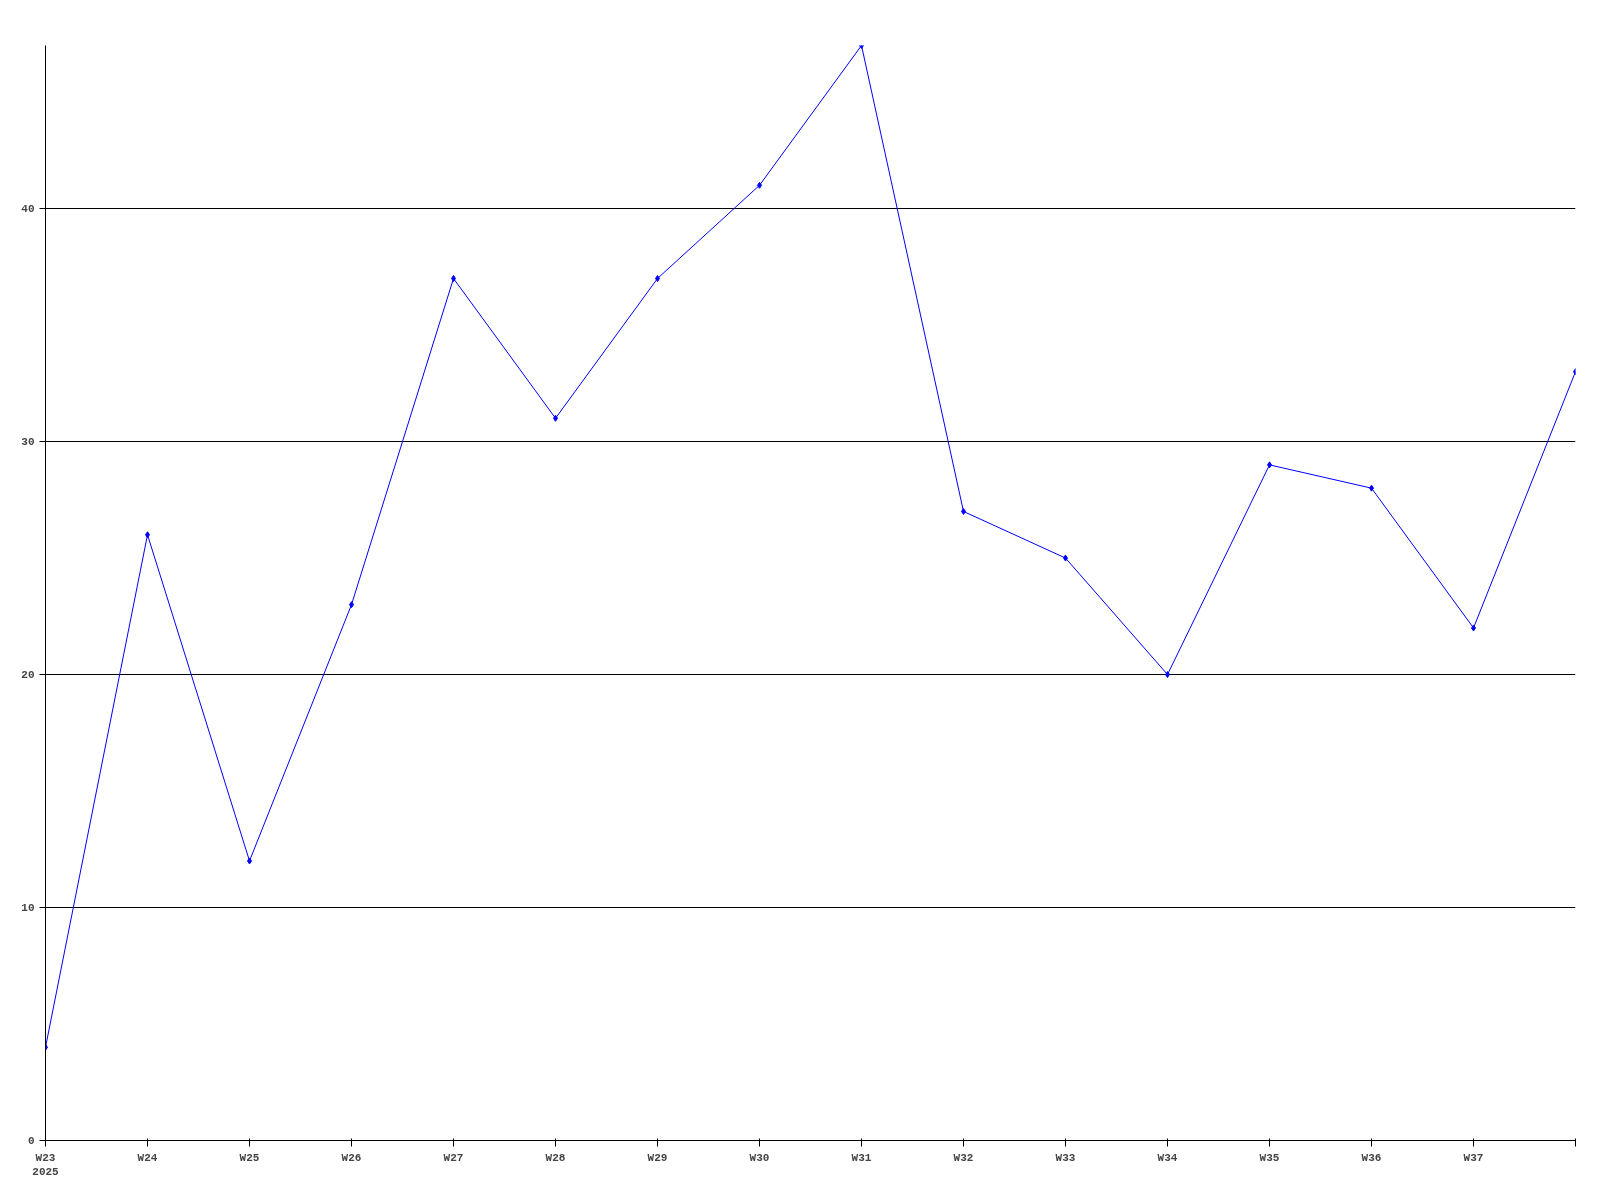  Describe the element at coordinates (861, 1157) in the screenshot. I see `x-tick-label: W31` at that location.